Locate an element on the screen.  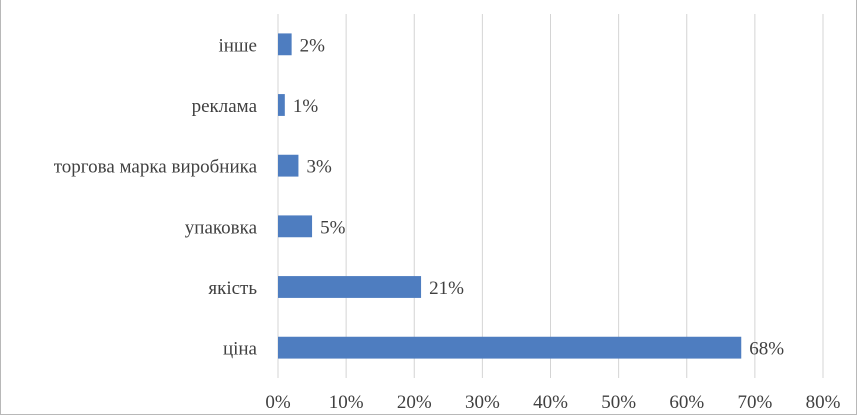
x-tick-label: 0% is located at coordinates (278, 402).